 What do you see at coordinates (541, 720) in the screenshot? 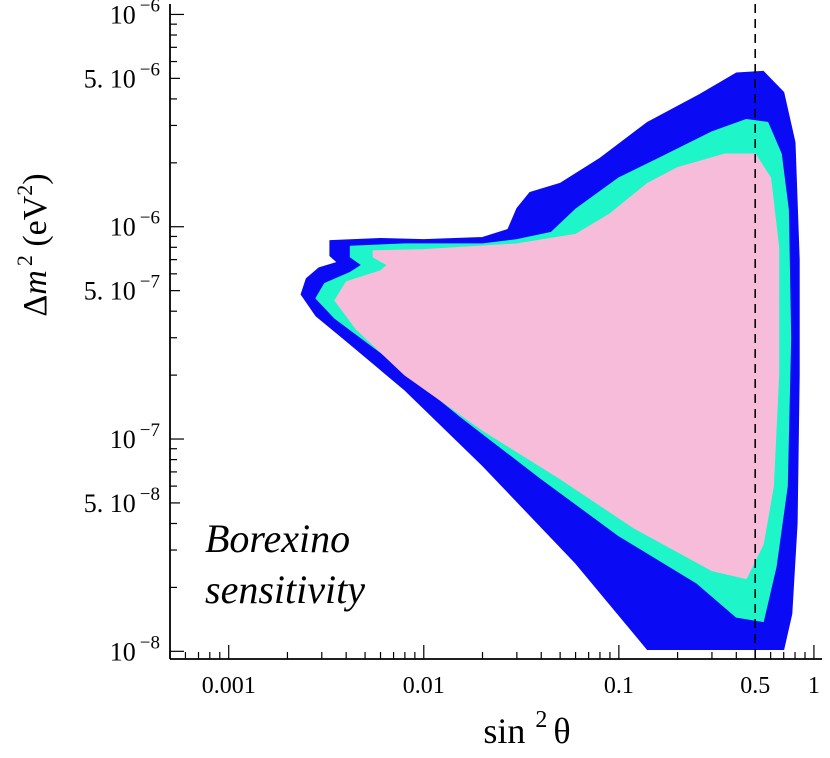
I see `x-axis-title-sup: 2` at bounding box center [541, 720].